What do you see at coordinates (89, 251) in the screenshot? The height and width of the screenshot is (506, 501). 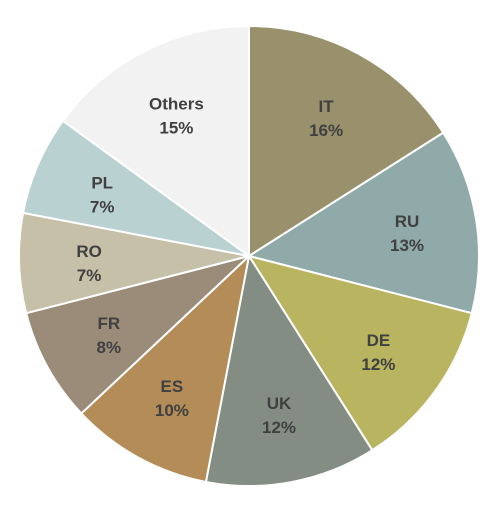 I see `slice-category-ro: RO` at bounding box center [89, 251].